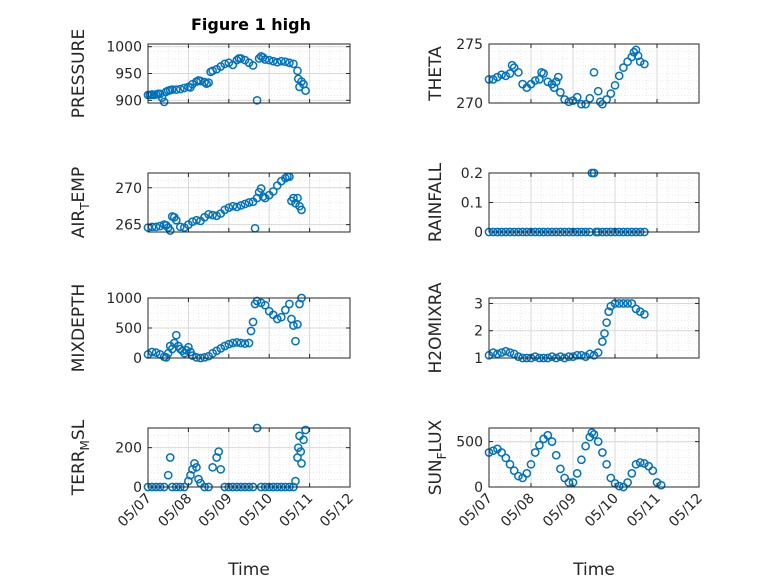 The width and height of the screenshot is (778, 583). I want to click on y-tick-label: 3, so click(478, 304).